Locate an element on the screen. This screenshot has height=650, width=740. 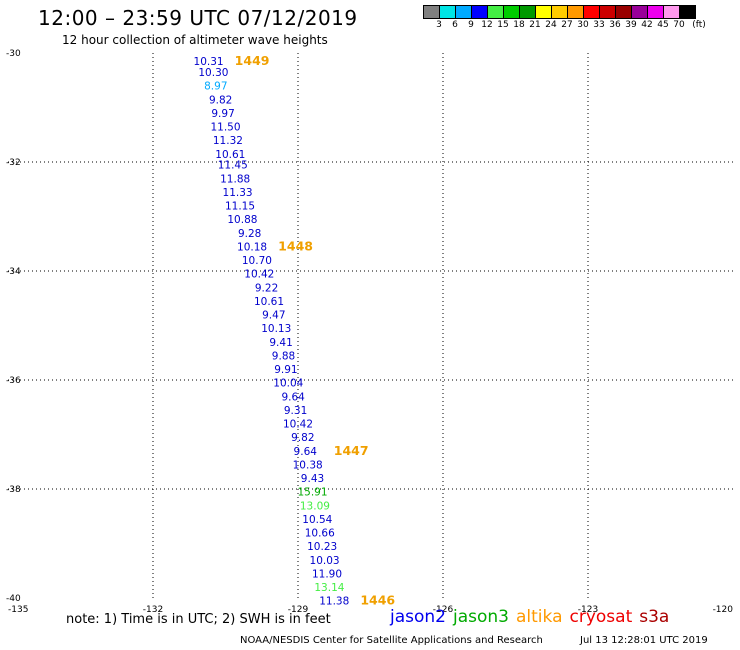
wave-height-value: 13.09 is located at coordinates (315, 506).